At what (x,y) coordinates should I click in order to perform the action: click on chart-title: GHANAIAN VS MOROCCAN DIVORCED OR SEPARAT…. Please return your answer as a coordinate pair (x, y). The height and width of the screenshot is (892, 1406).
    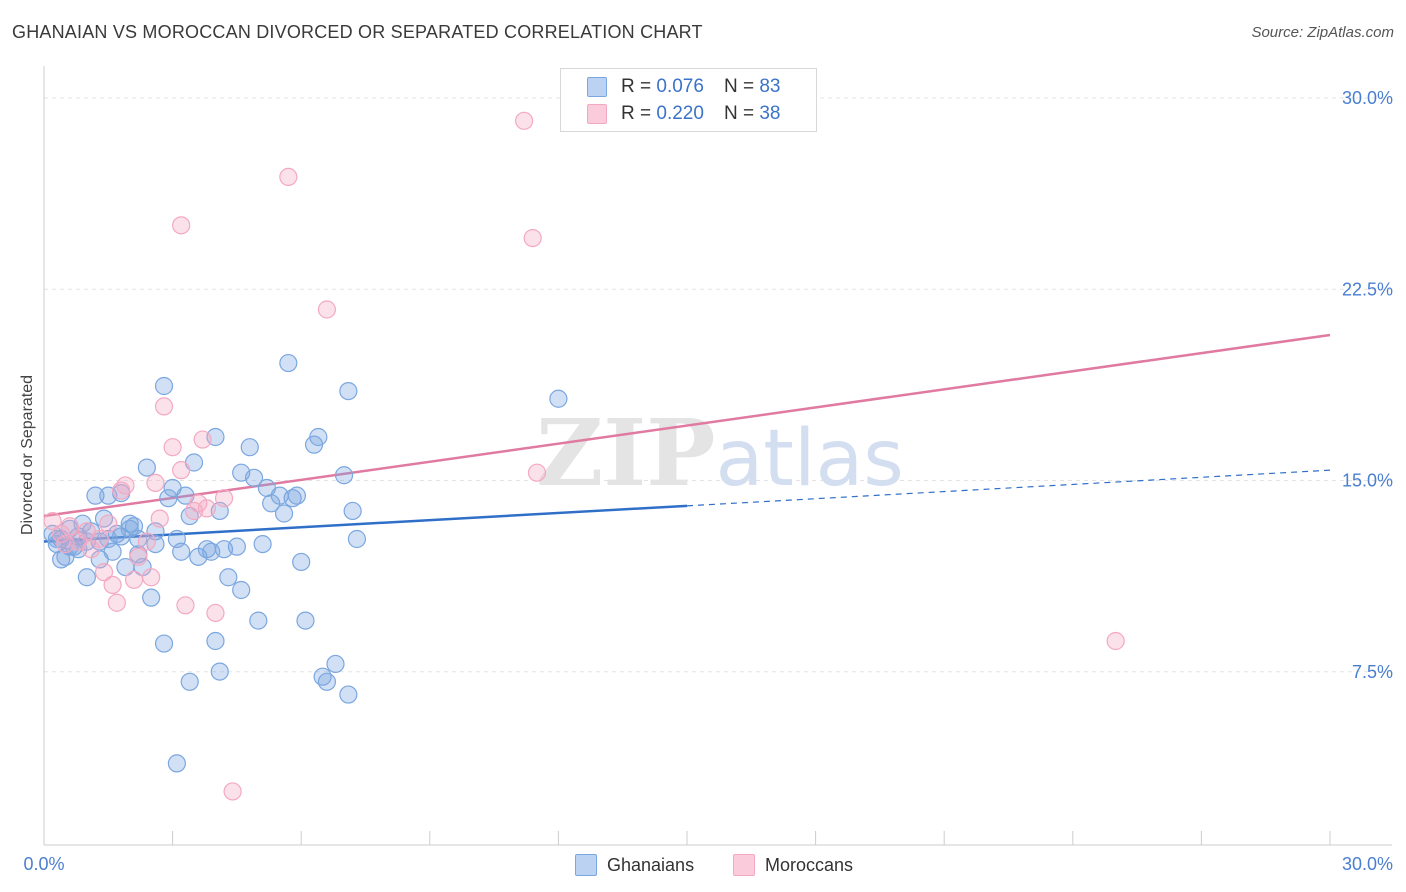
    Looking at the image, I should click on (357, 32).